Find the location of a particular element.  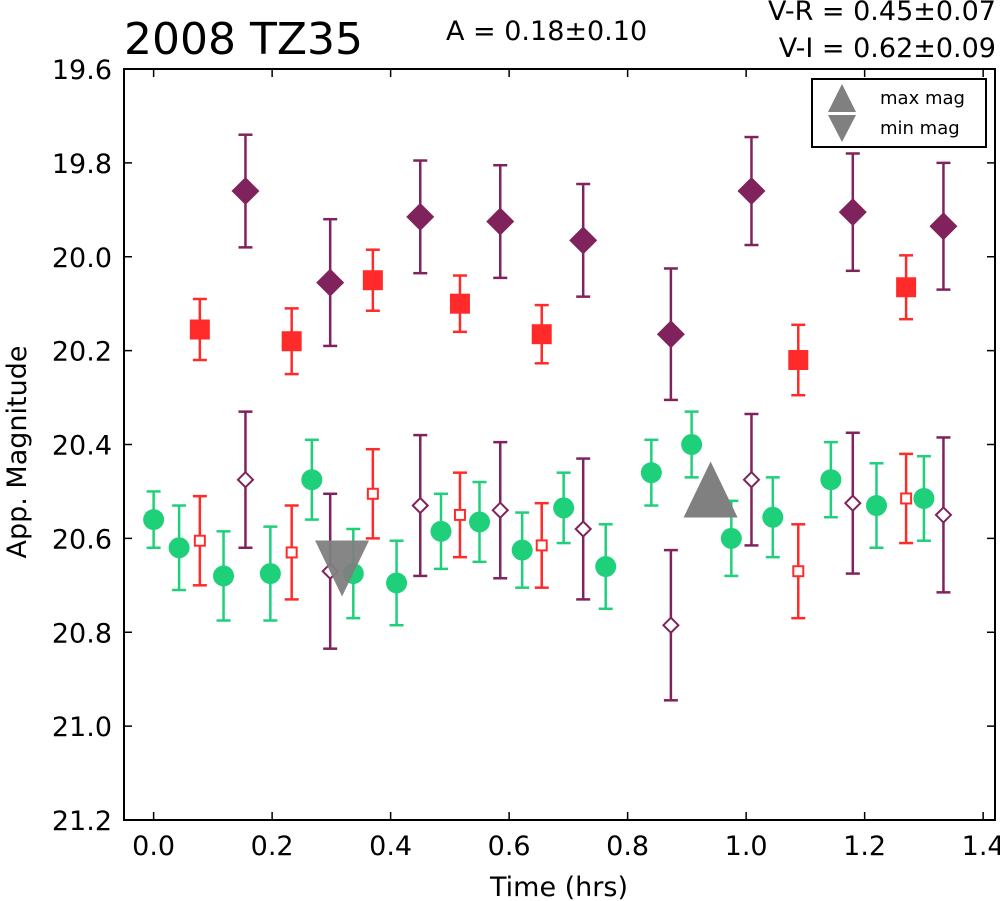

min-mag-marker is located at coordinates (342, 568).